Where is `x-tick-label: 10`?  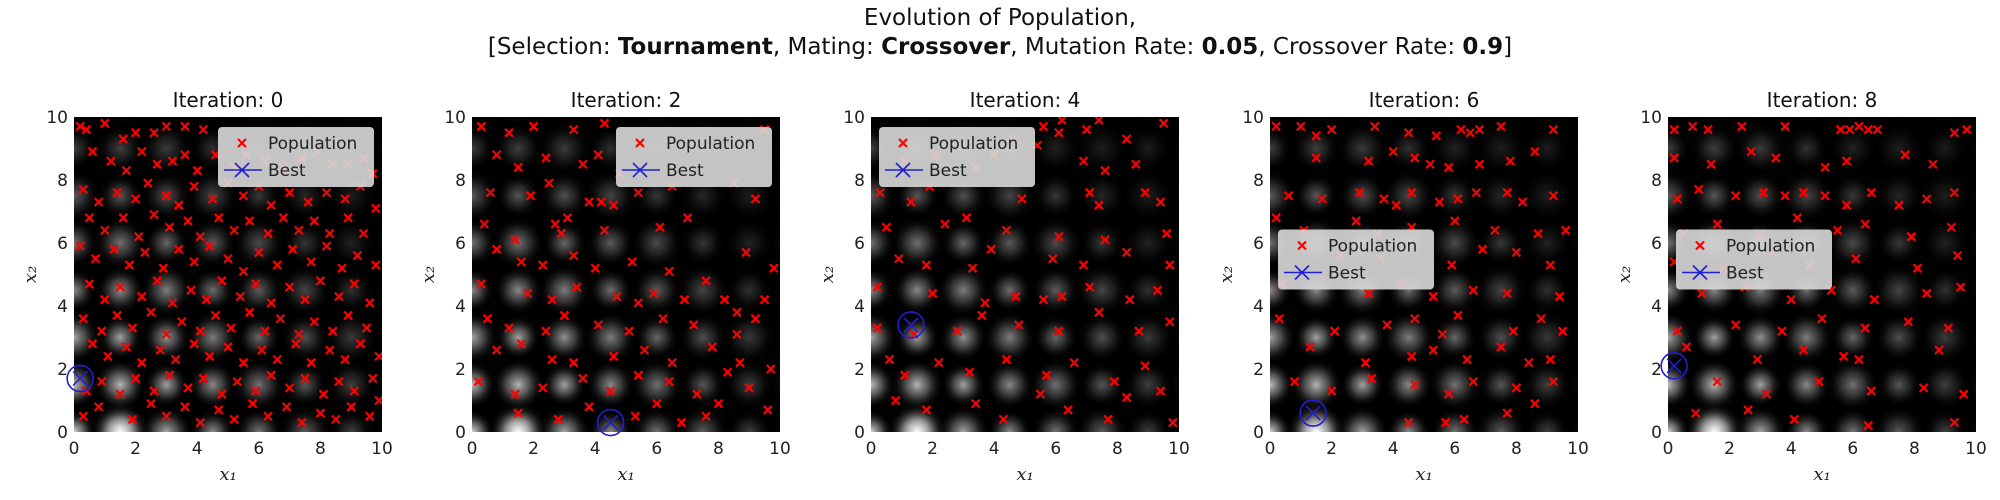
x-tick-label: 10 is located at coordinates (382, 449).